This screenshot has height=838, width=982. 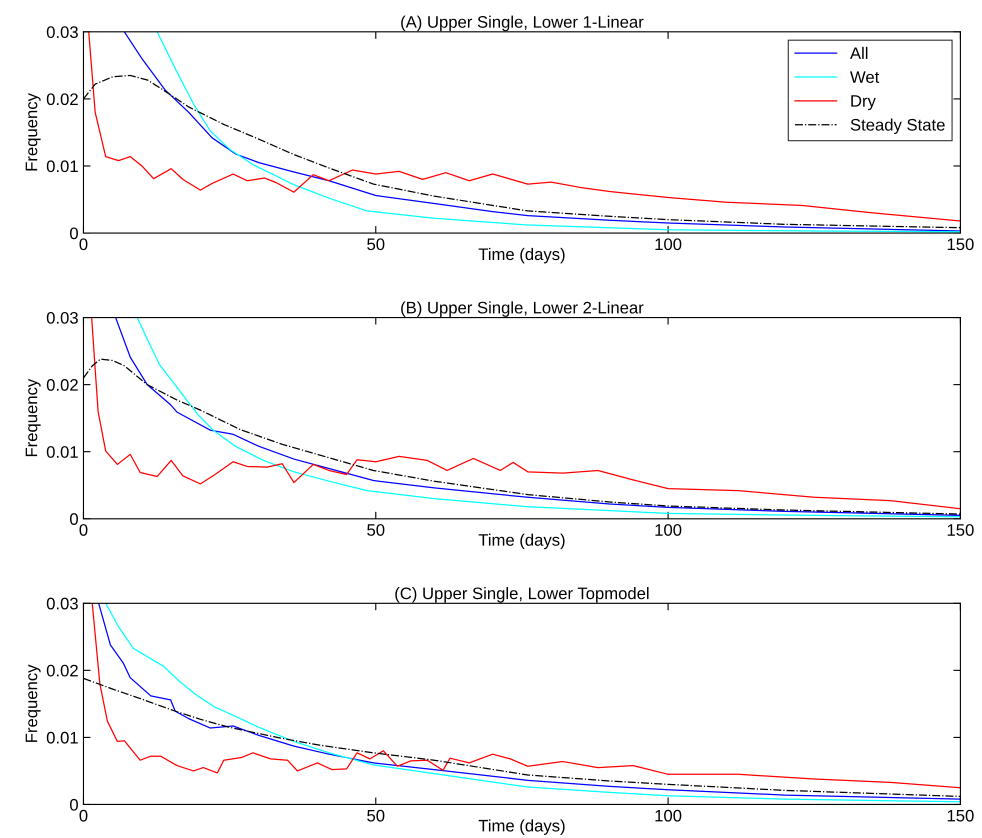 I want to click on chart-title: (C) Upper Single, Lower Topmodel, so click(x=522, y=595).